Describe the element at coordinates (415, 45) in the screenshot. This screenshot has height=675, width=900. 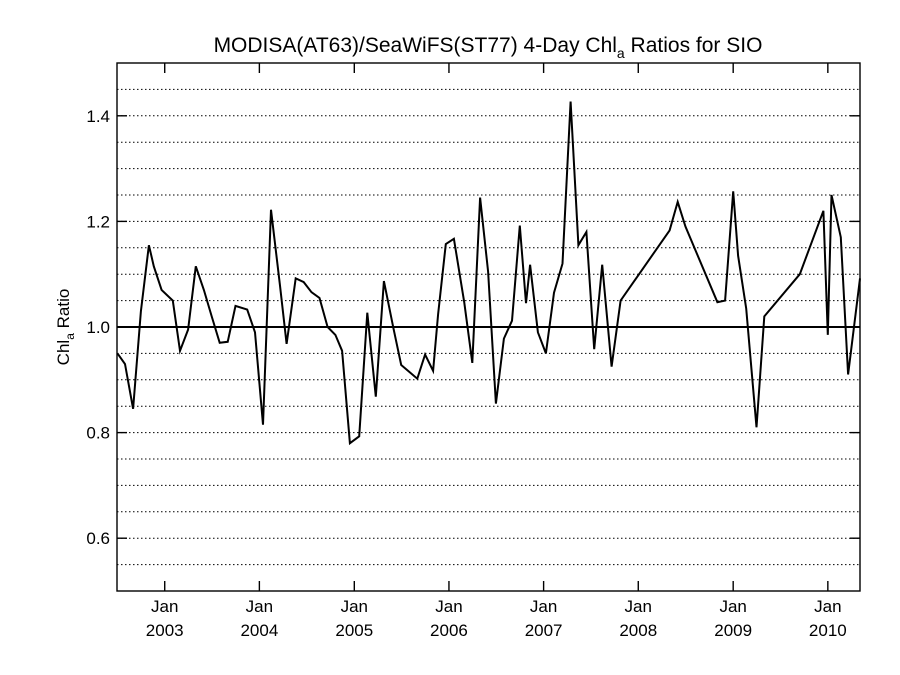
I see `chart-title-prefix: MODISA(AT63)/SeaWiFS(ST77) 4-Day Chl` at that location.